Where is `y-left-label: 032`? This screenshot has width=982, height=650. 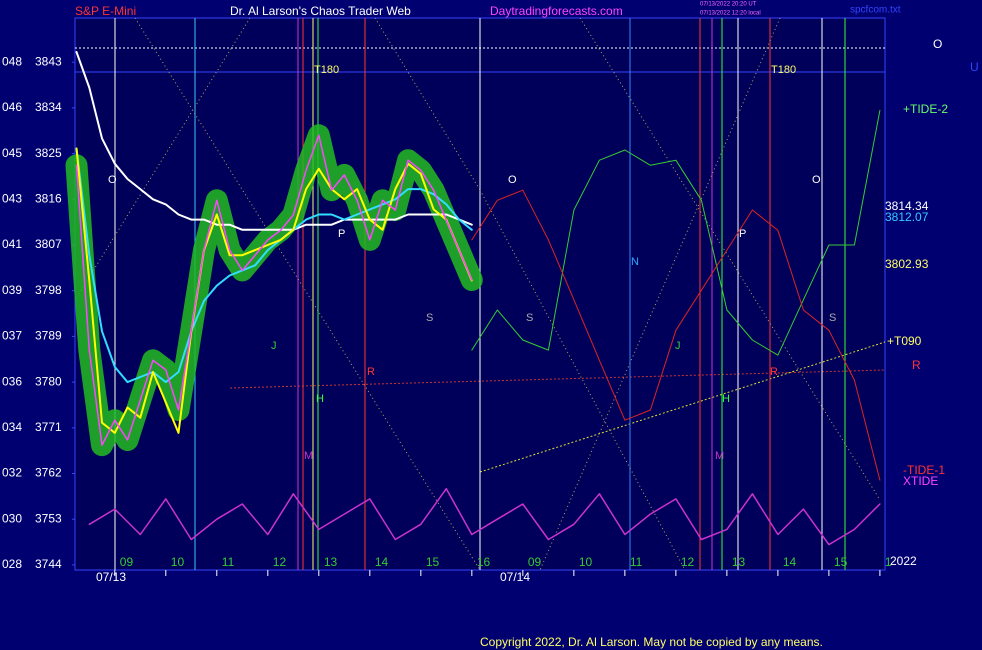 y-left-label: 032 is located at coordinates (12, 473).